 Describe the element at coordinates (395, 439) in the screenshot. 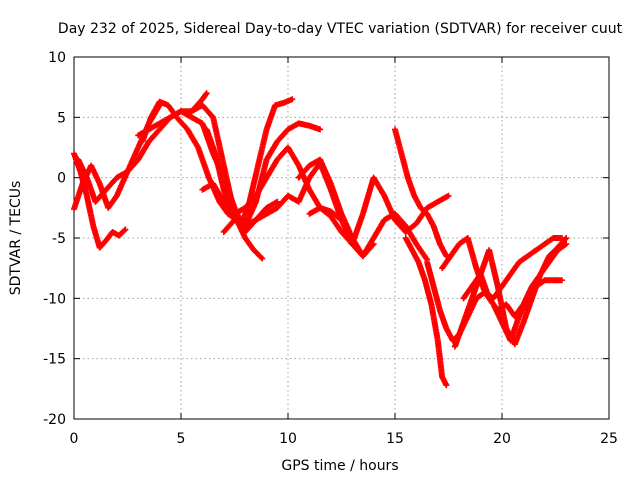

I see `x-tick-label: 15` at that location.